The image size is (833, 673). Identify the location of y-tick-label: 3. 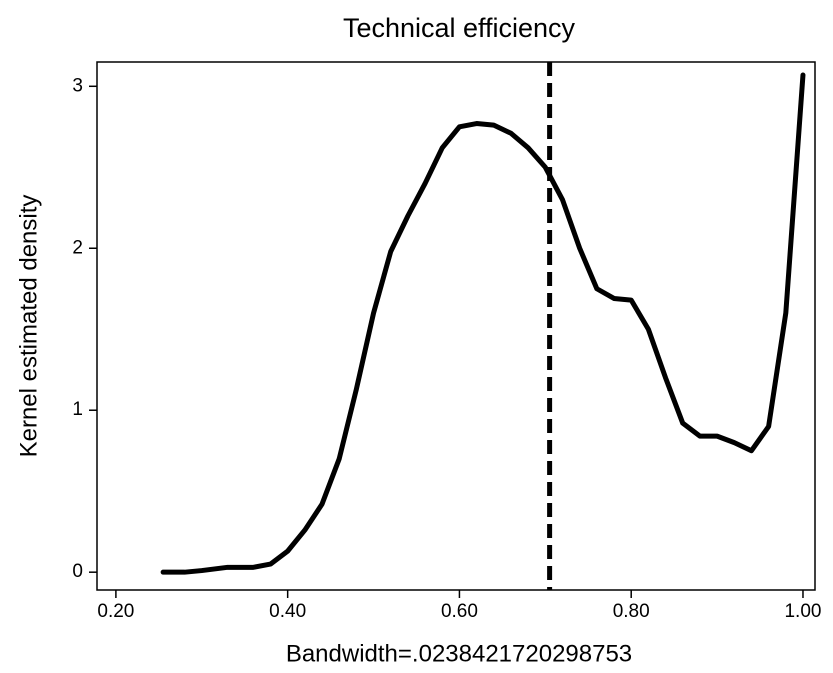
(77, 85).